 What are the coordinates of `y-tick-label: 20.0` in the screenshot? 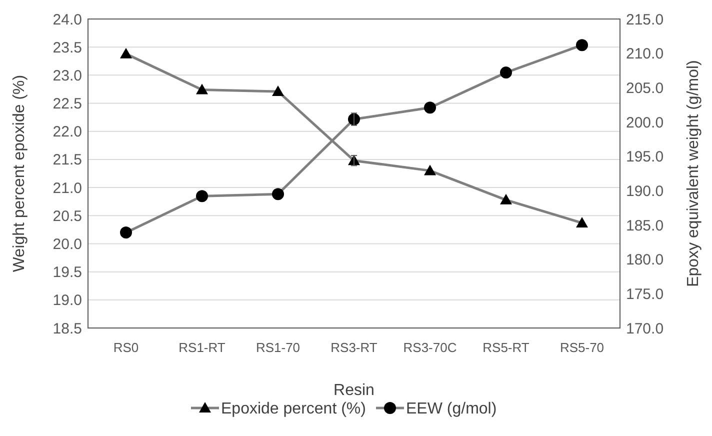 It's located at (67, 244).